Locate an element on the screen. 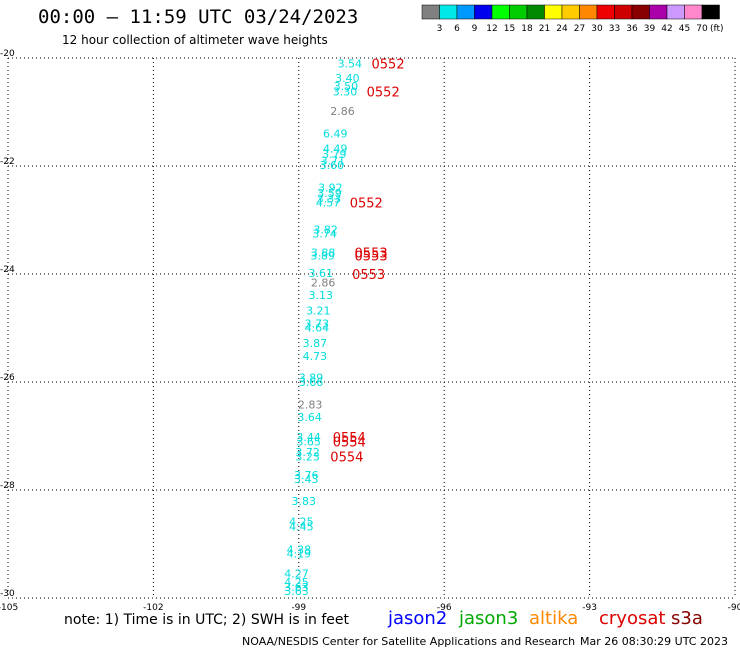  color-scale-legend: 3 6 9 12 15 18 21 24 27 30 33 36 39 42 45 70 (ft) is located at coordinates (572, 19).